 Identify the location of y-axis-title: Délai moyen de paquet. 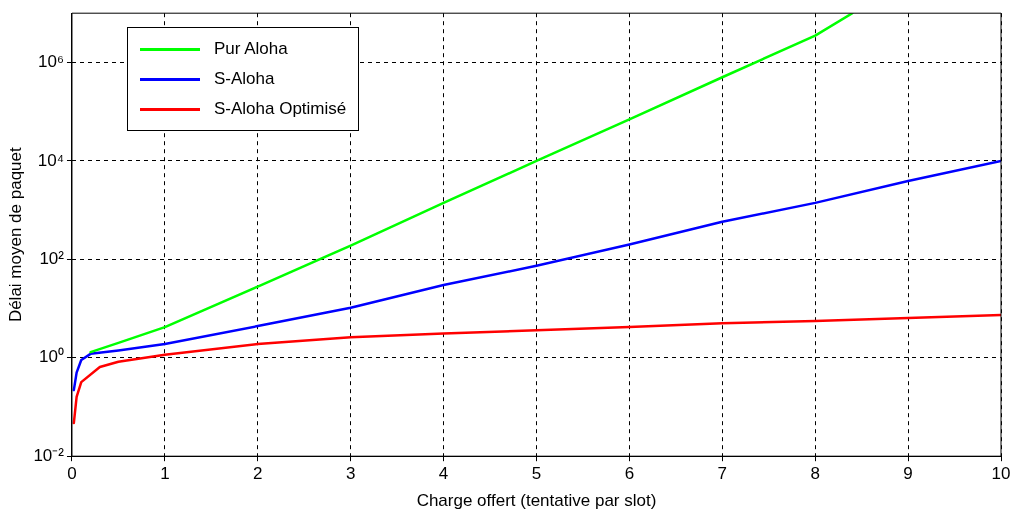
(15, 235).